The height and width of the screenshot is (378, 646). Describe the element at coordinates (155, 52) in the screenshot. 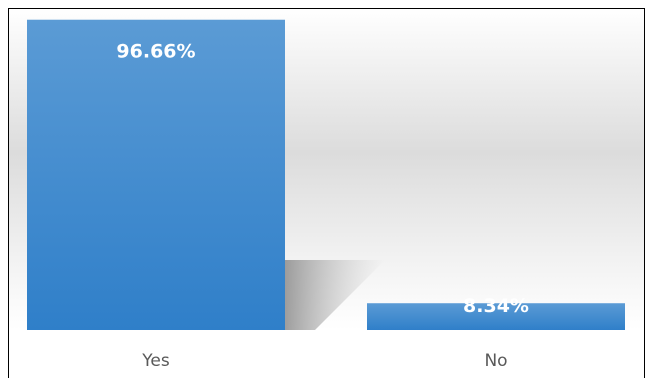

I see `data-label-yes: 96.66%` at that location.